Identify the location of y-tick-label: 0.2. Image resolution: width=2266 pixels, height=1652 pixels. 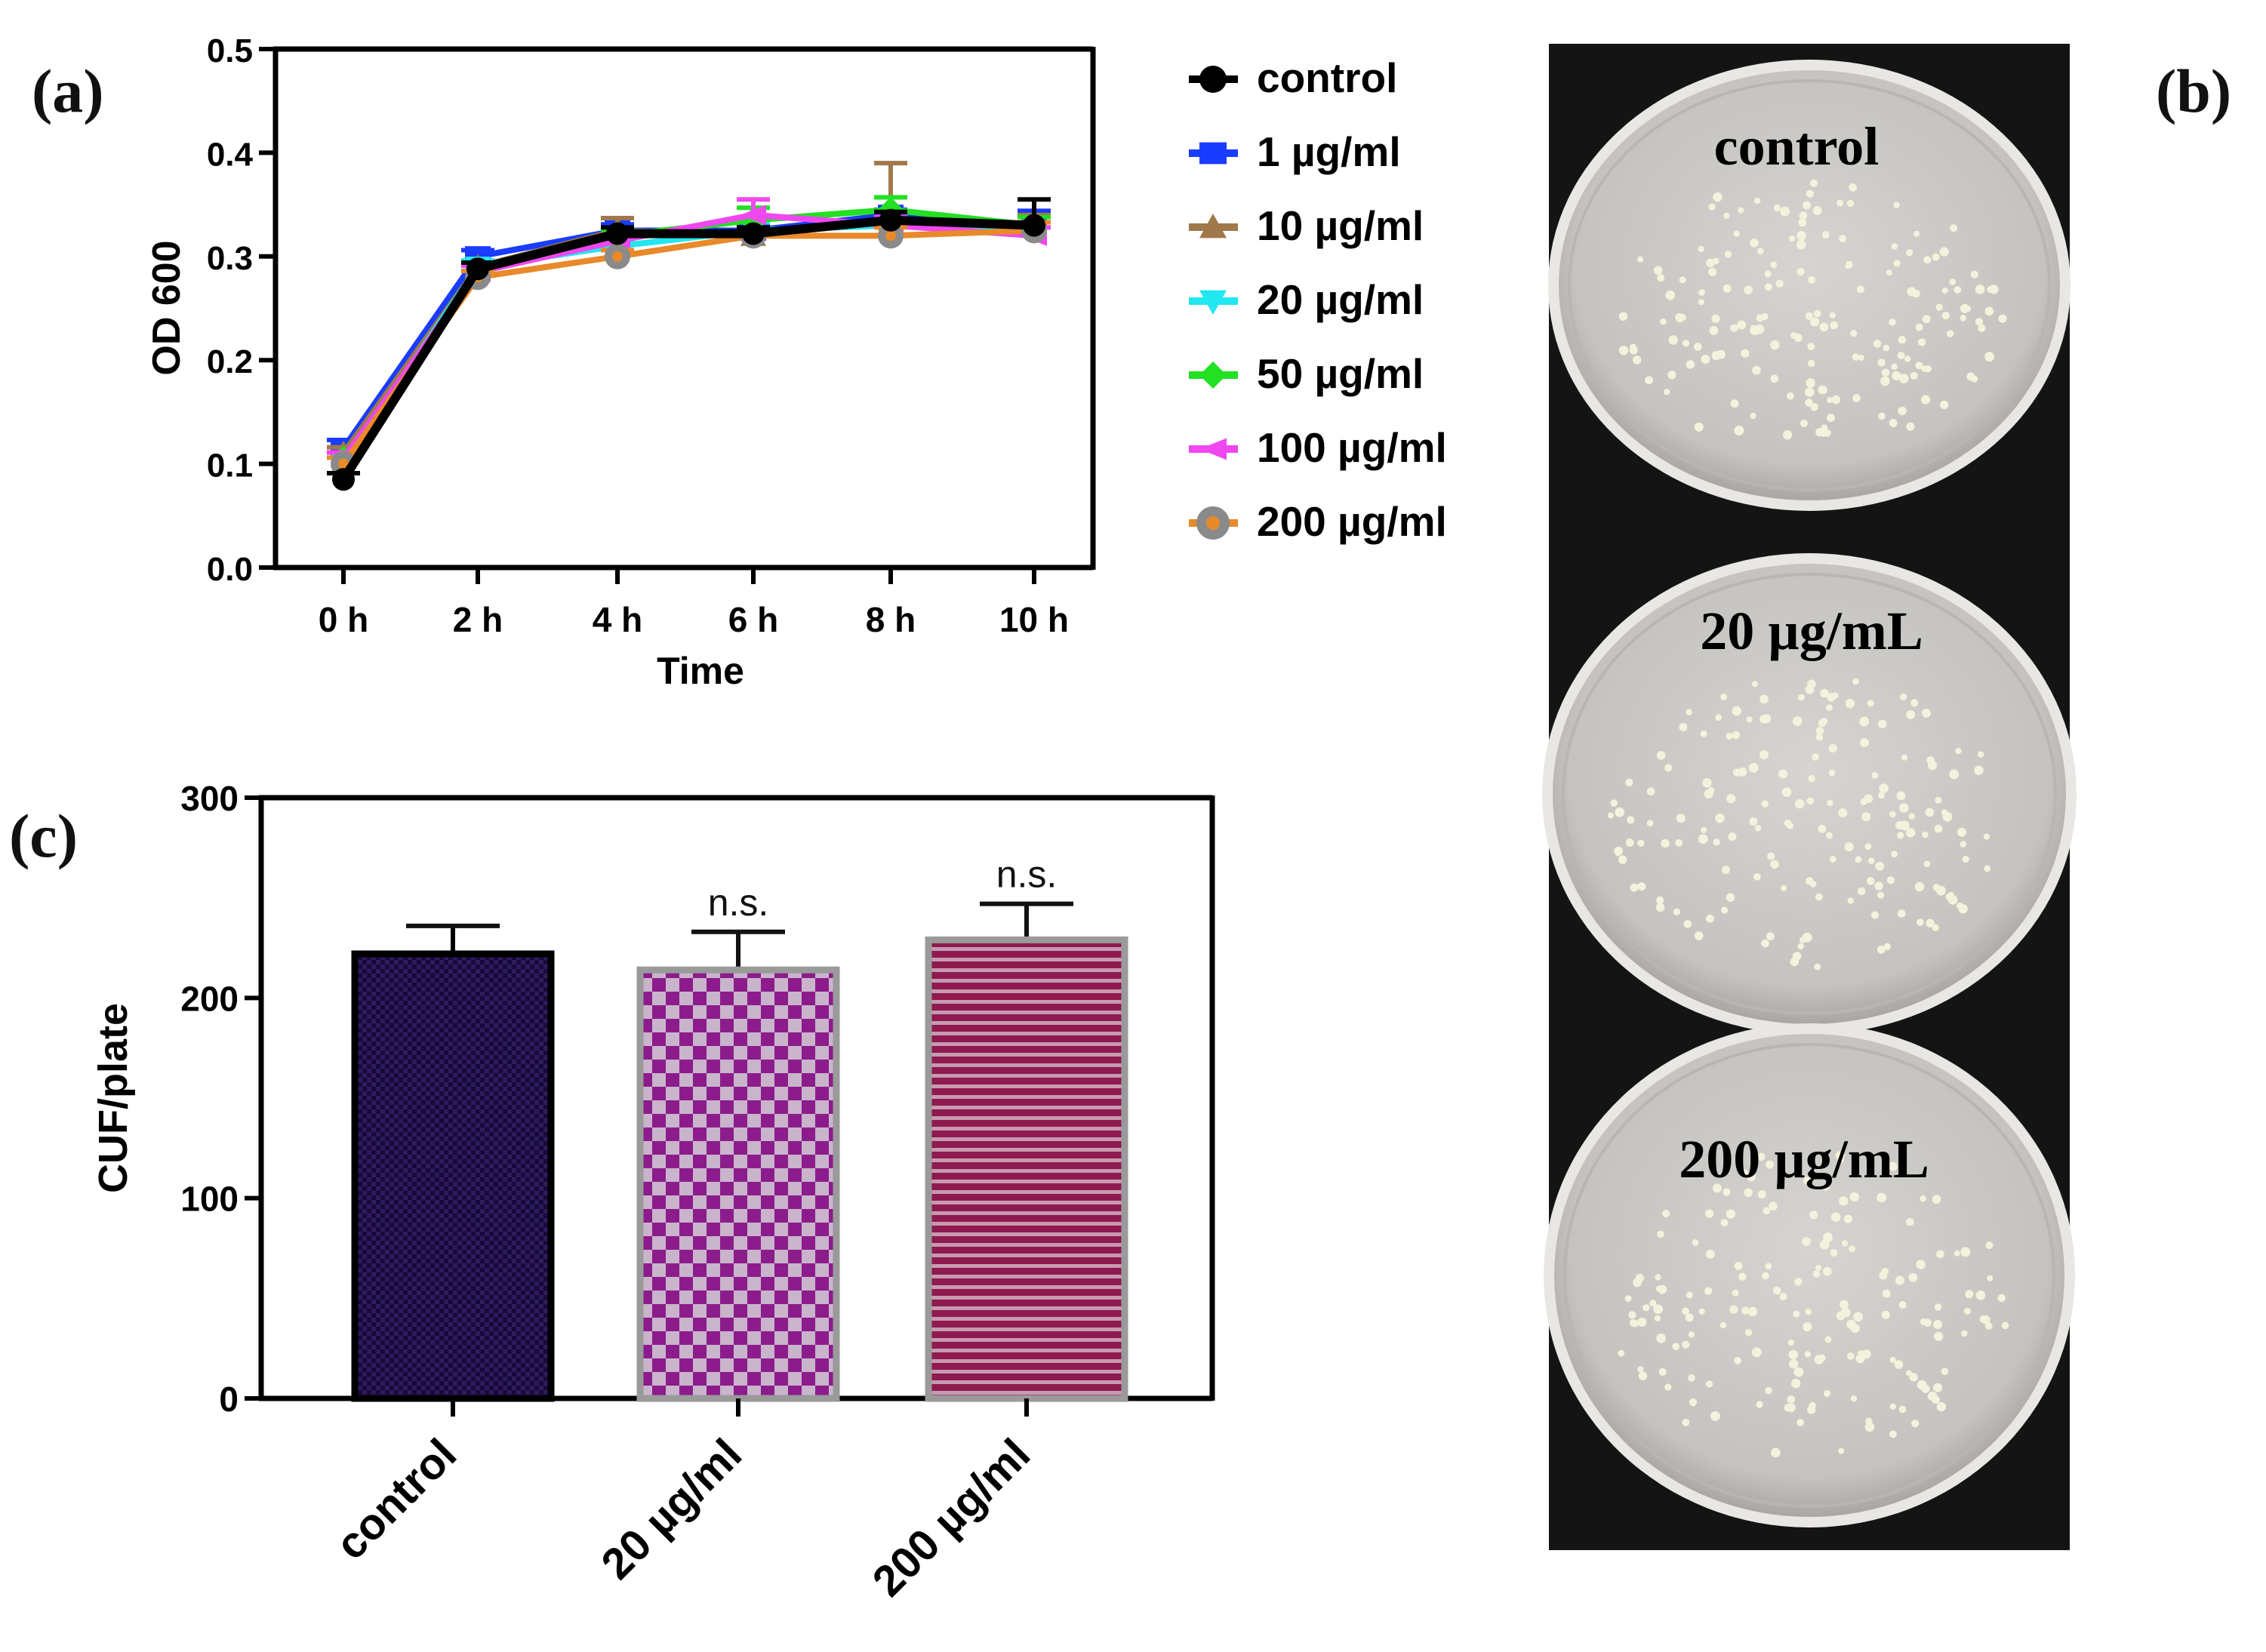
(230, 361).